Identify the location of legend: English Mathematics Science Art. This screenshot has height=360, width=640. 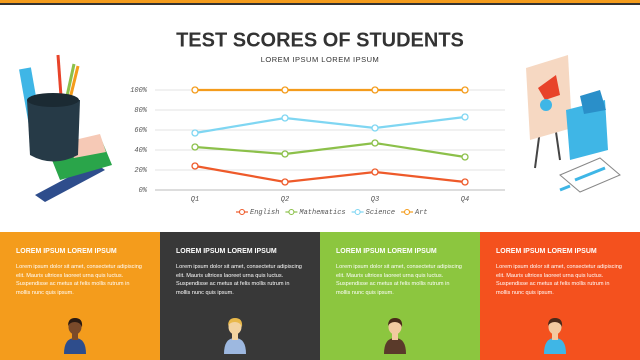
(332, 213).